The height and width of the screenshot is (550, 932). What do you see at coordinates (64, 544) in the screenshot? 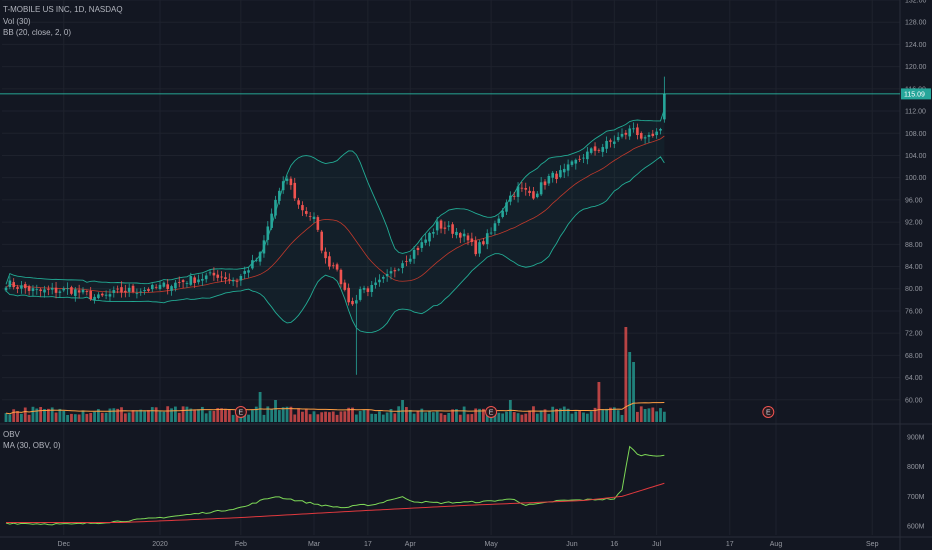
I see `x-tick-label: Dec` at bounding box center [64, 544].